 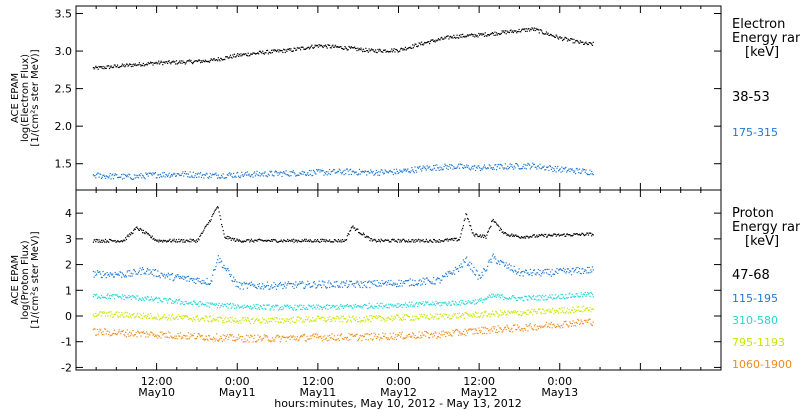 What do you see at coordinates (751, 97) in the screenshot?
I see `electron-legend-38-53: 38-53` at bounding box center [751, 97].